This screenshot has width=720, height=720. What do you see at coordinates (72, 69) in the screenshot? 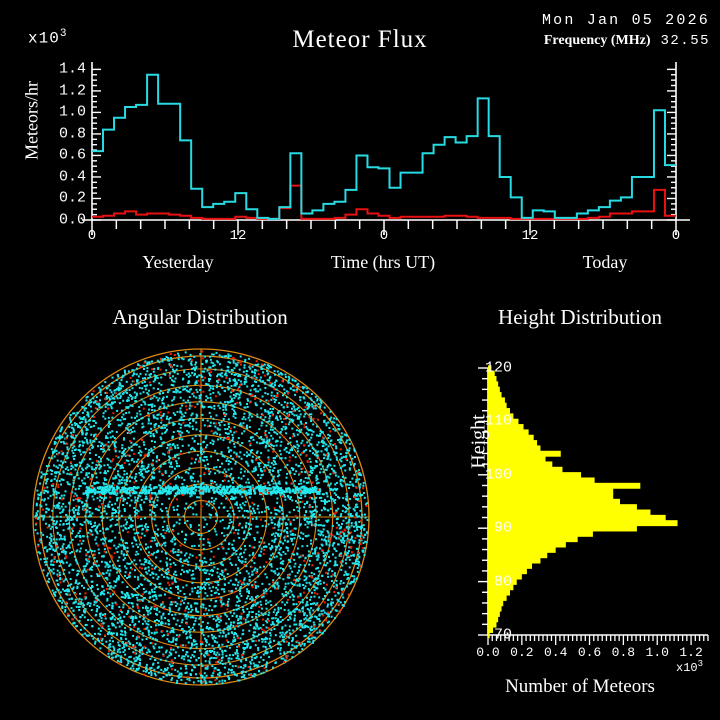
I see `flux-y-tick: 1.4` at bounding box center [72, 69].